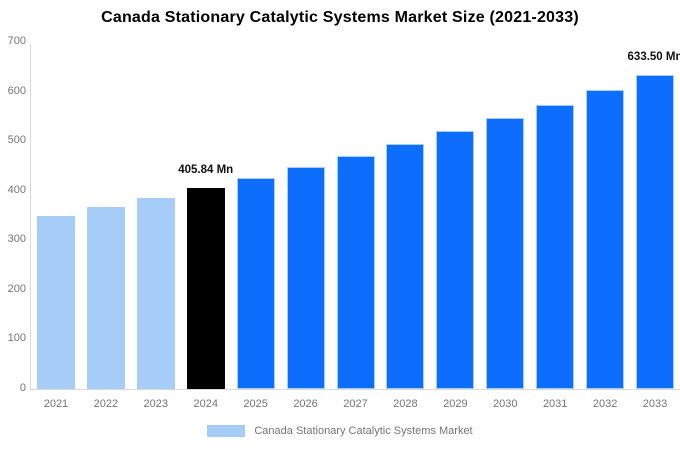 Image resolution: width=680 pixels, height=450 pixels. What do you see at coordinates (653, 56) in the screenshot?
I see `value-label-2033: 633.50 Mn` at bounding box center [653, 56].